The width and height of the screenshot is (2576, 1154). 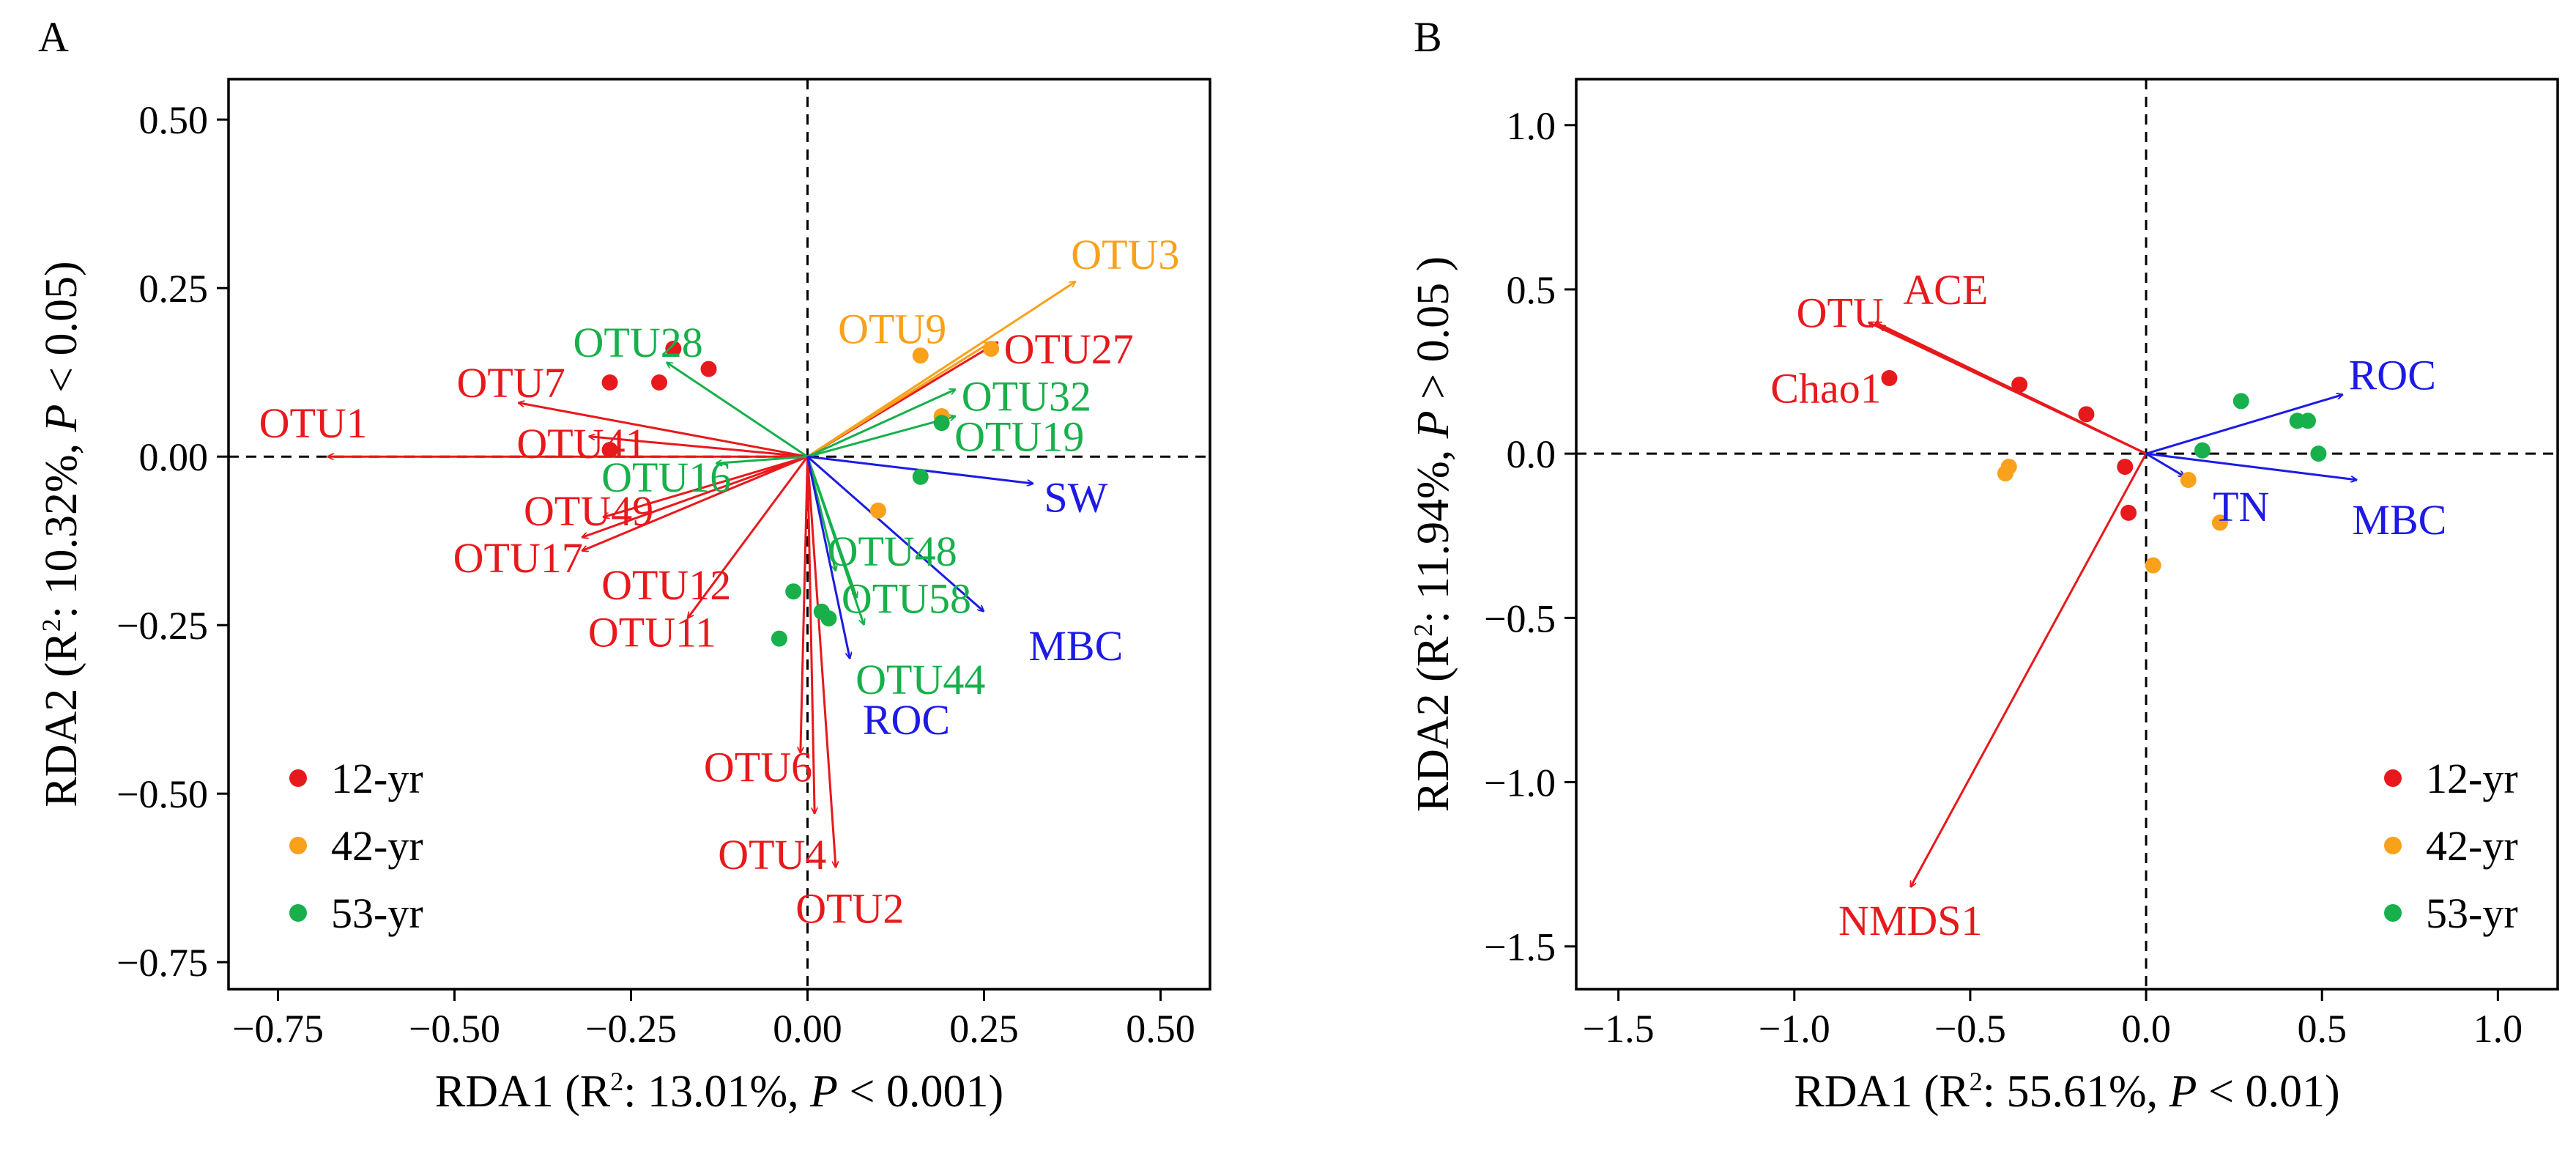 What do you see at coordinates (1945, 290) in the screenshot?
I see `vector-label-ace: ACE` at bounding box center [1945, 290].